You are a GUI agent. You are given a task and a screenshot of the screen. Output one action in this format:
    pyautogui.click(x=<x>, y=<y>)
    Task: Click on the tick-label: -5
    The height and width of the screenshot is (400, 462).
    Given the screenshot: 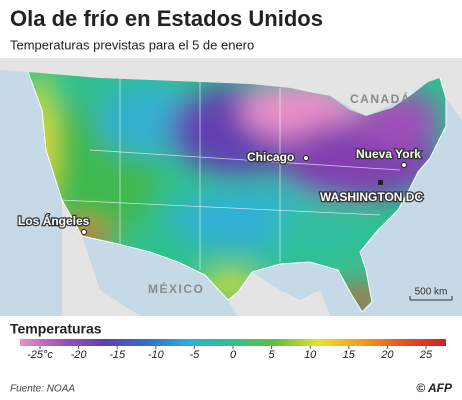 What is the action you would take?
    pyautogui.click(x=195, y=355)
    